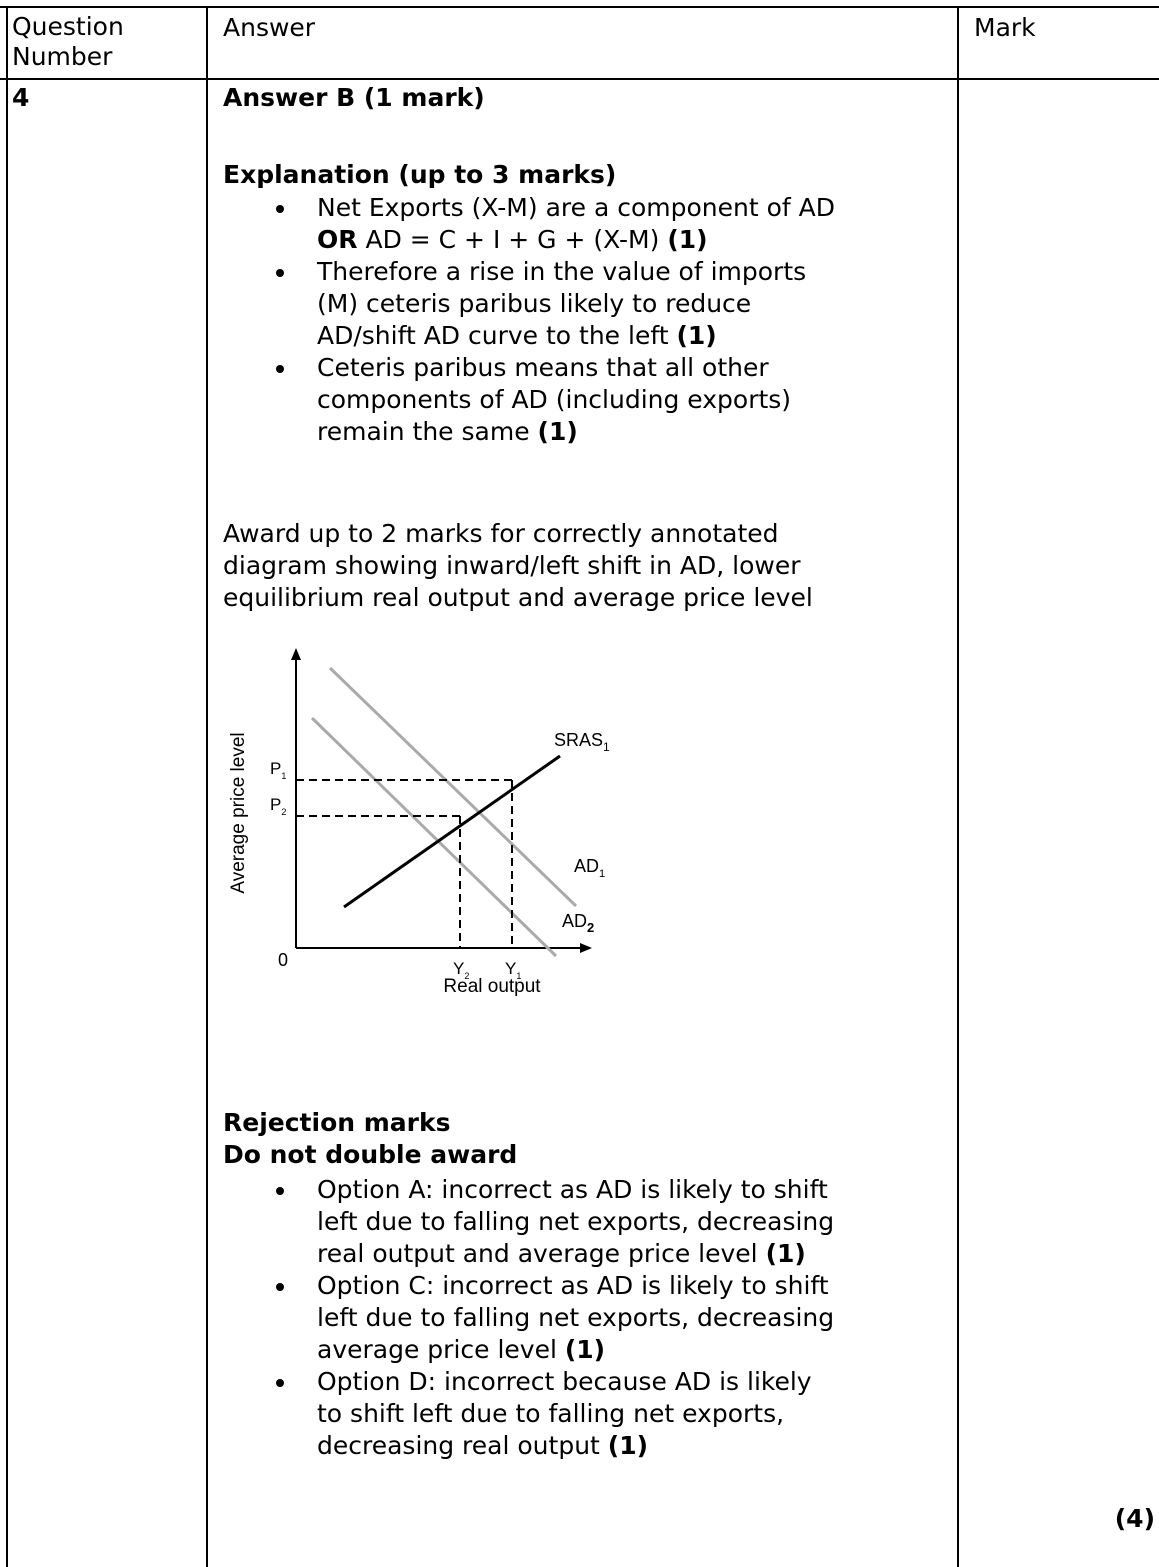 Image resolution: width=1159 pixels, height=1567 pixels. What do you see at coordinates (370, 1154) in the screenshot?
I see `rejection-subheading: Do not double award` at bounding box center [370, 1154].